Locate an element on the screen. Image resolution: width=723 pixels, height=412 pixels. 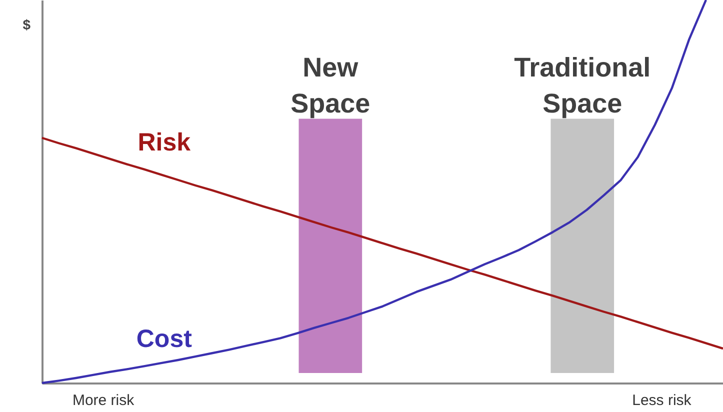
series-label: Cost is located at coordinates (164, 339).